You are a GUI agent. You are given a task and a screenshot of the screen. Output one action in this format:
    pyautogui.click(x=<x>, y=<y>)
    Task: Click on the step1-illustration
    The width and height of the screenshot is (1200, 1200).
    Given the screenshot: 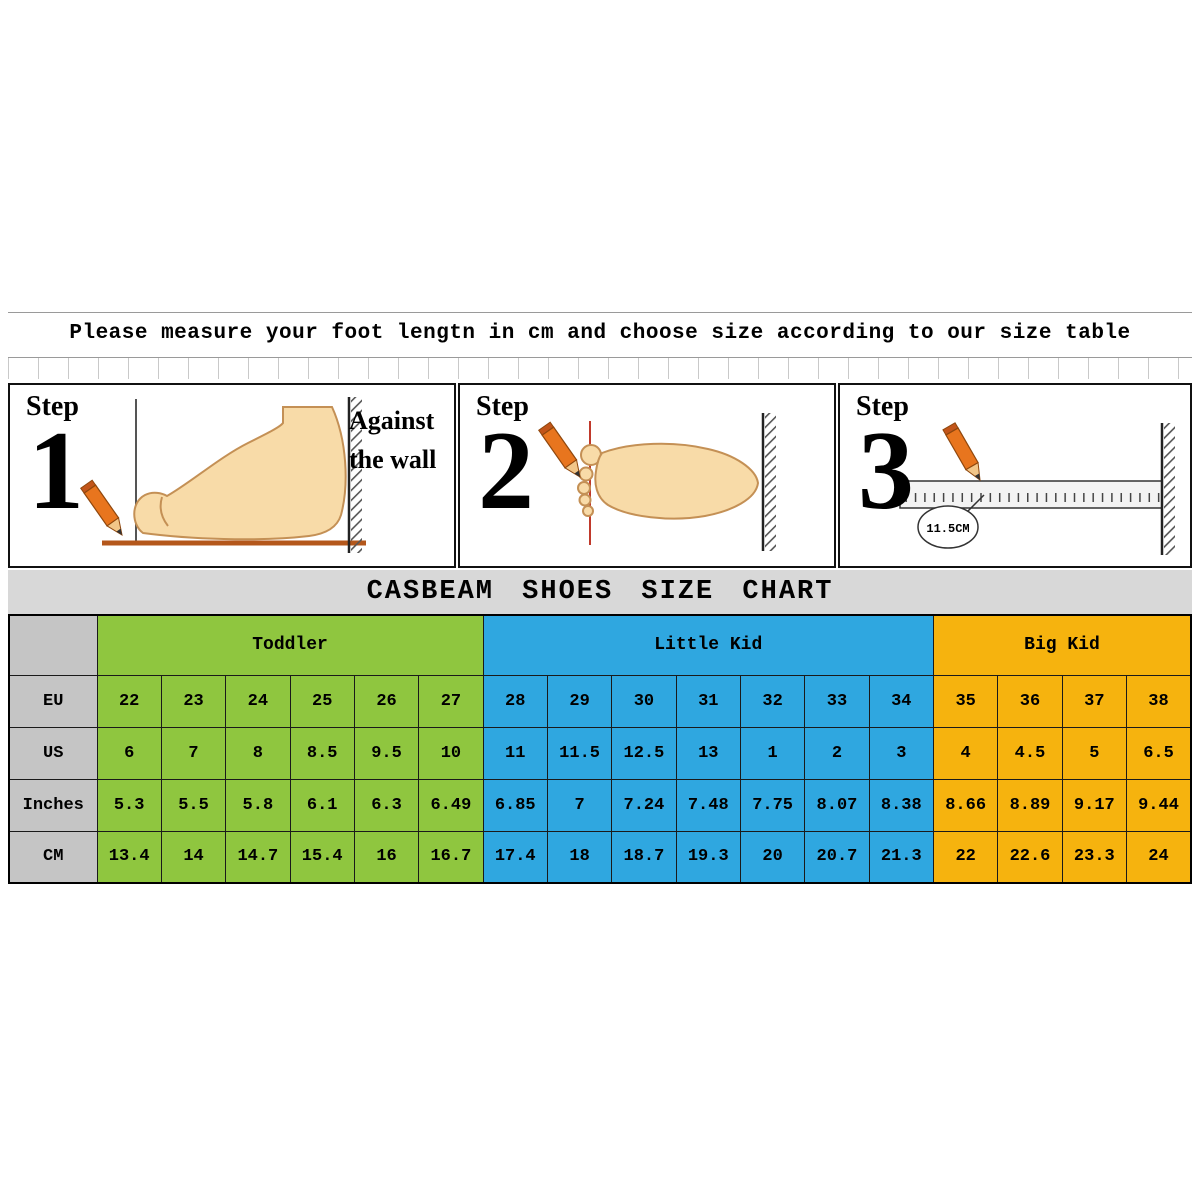 What is the action you would take?
    pyautogui.click(x=223, y=475)
    